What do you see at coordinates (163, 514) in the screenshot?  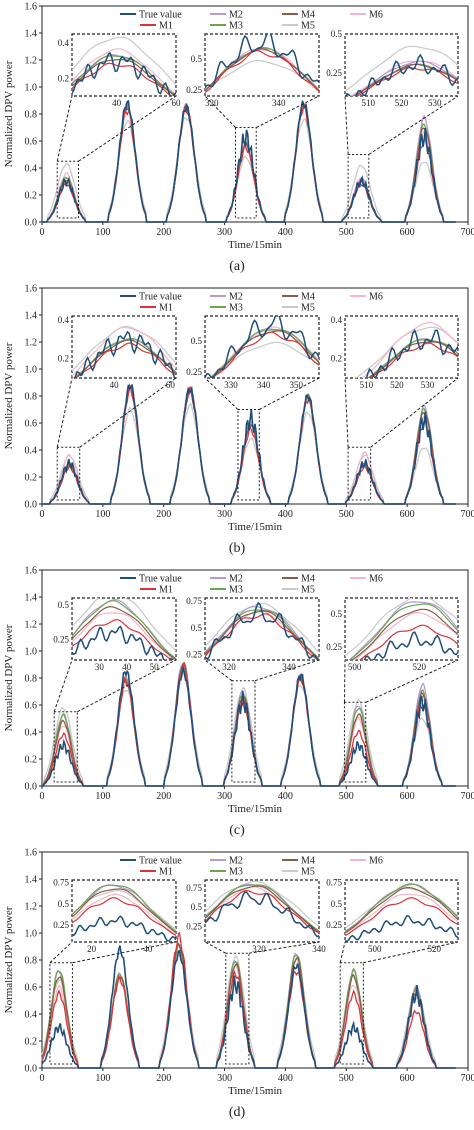 I see `x-tick-label: 200` at bounding box center [163, 514].